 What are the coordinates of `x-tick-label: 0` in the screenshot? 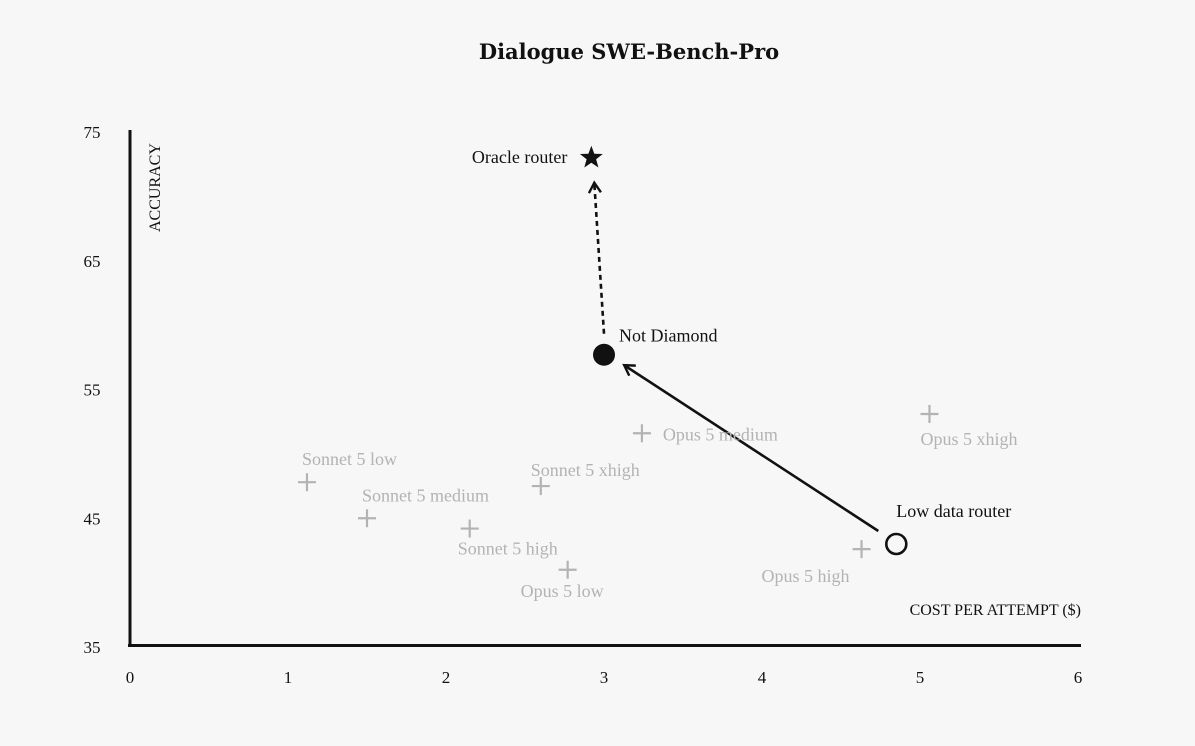 It's located at (130, 677).